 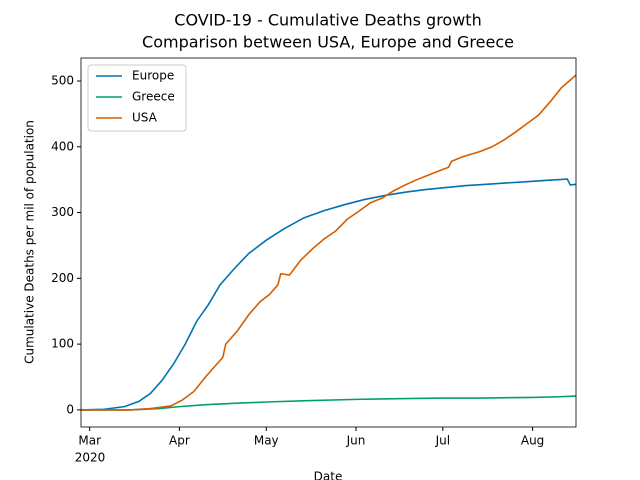 I want to click on y-tick-label: 100, so click(x=62, y=344).